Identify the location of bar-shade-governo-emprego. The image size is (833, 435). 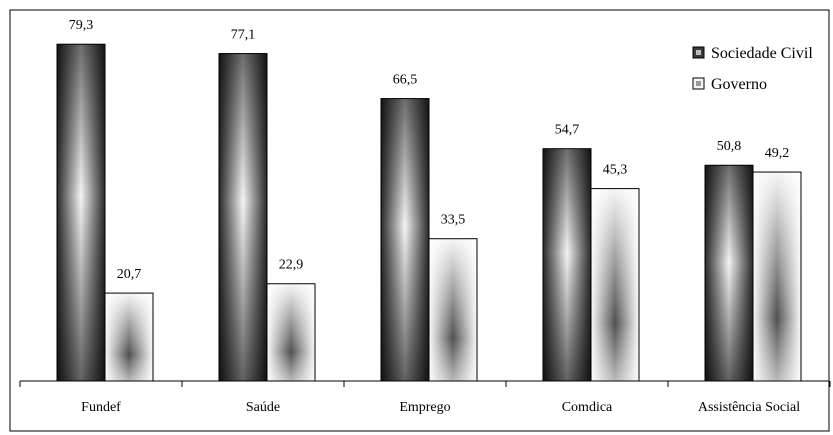
(453, 310).